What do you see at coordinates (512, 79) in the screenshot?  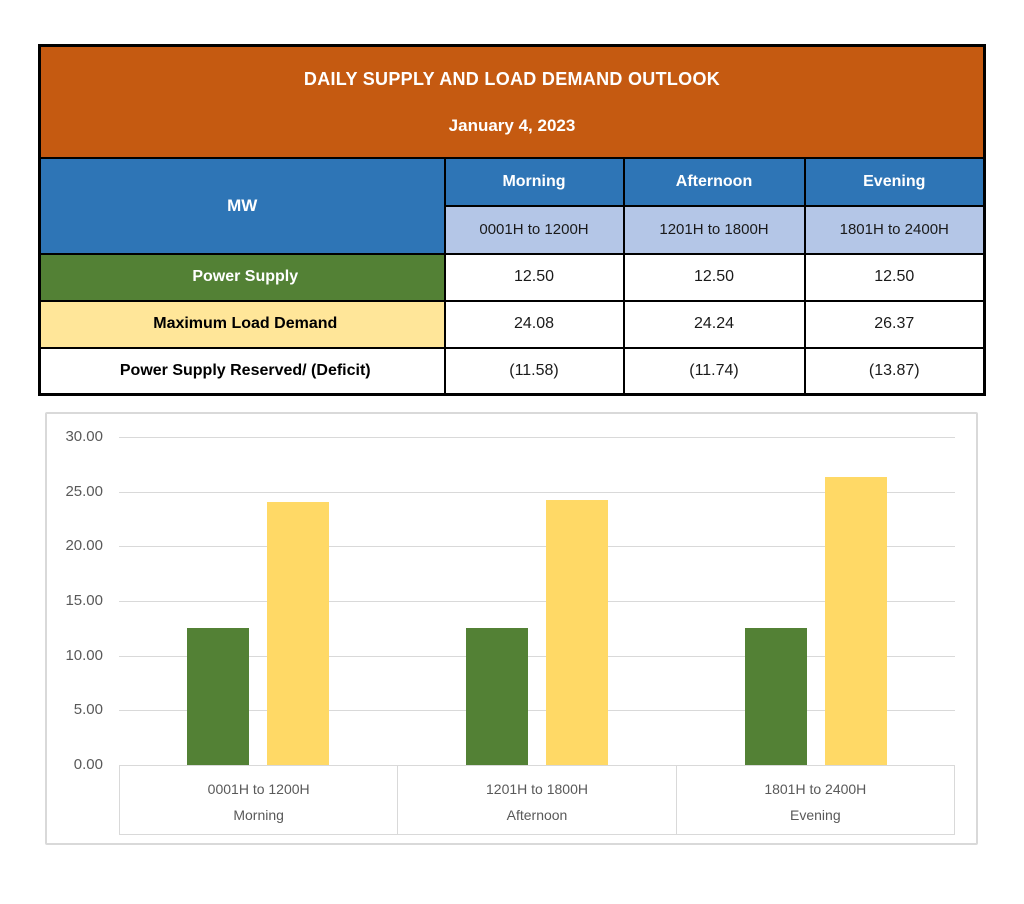 I see `table-title: DAILY SUPPLY AND LOAD DEMAND OUTLOOK` at bounding box center [512, 79].